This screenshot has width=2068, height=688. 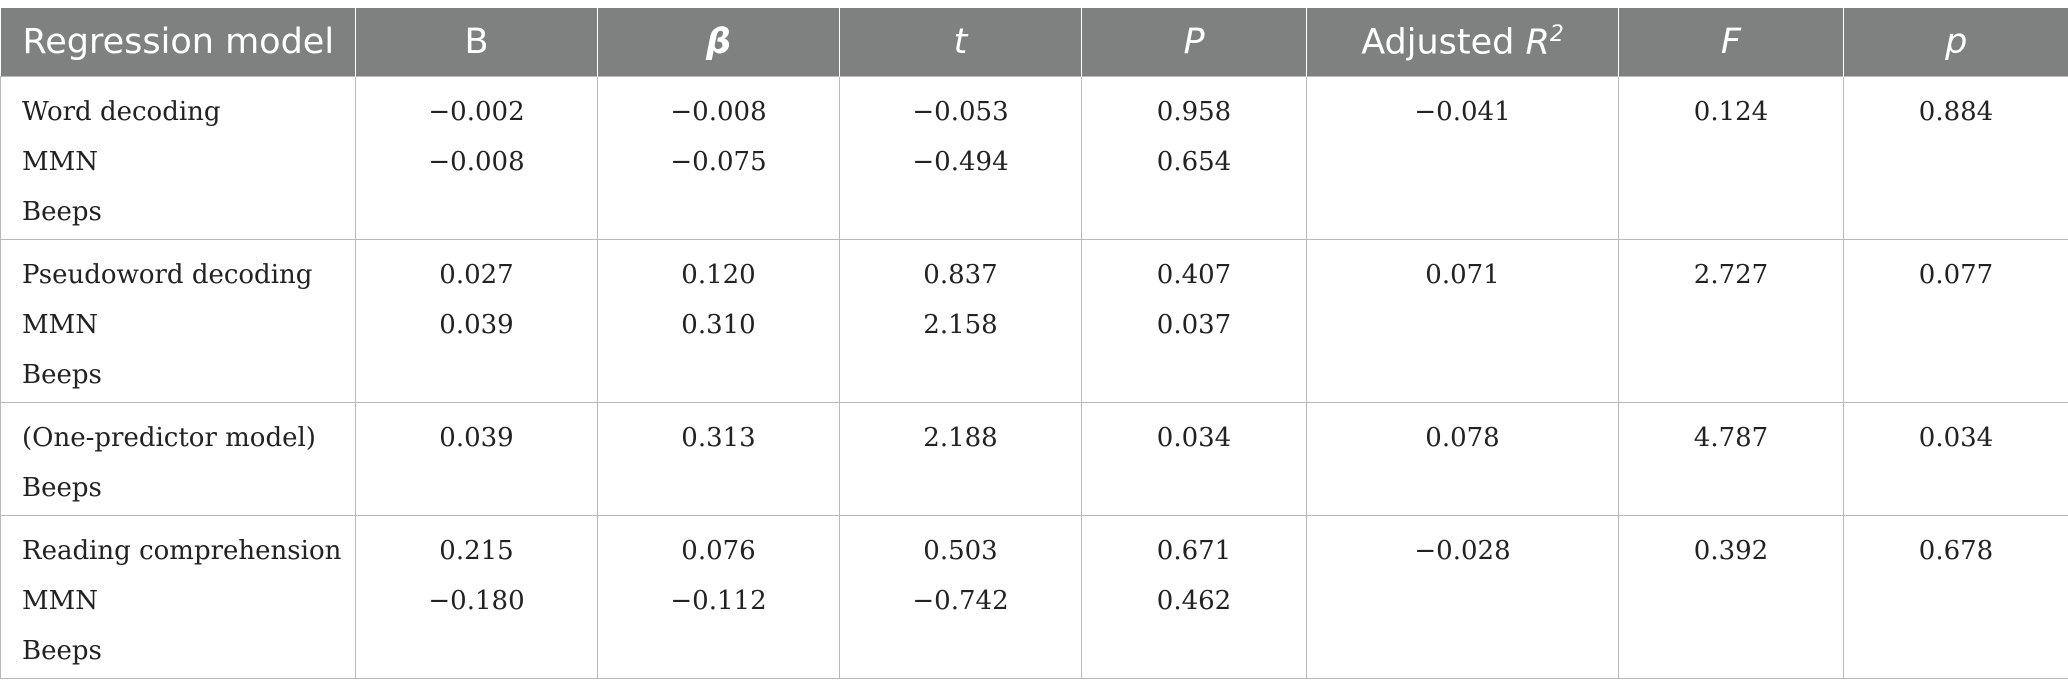 I want to click on adjusted-r2-value: 0.078, so click(x=1462, y=438).